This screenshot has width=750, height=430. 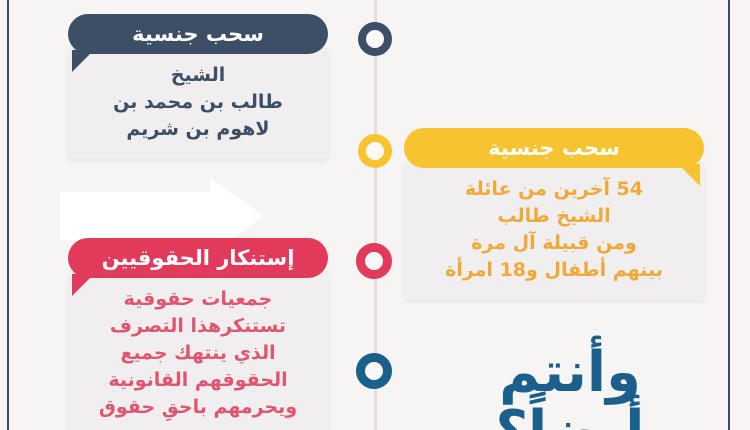 What do you see at coordinates (198, 406) in the screenshot?
I see `card-rights-groups-condemnation-body-line-5: ويحرمهم باحقِ حقوق` at bounding box center [198, 406].